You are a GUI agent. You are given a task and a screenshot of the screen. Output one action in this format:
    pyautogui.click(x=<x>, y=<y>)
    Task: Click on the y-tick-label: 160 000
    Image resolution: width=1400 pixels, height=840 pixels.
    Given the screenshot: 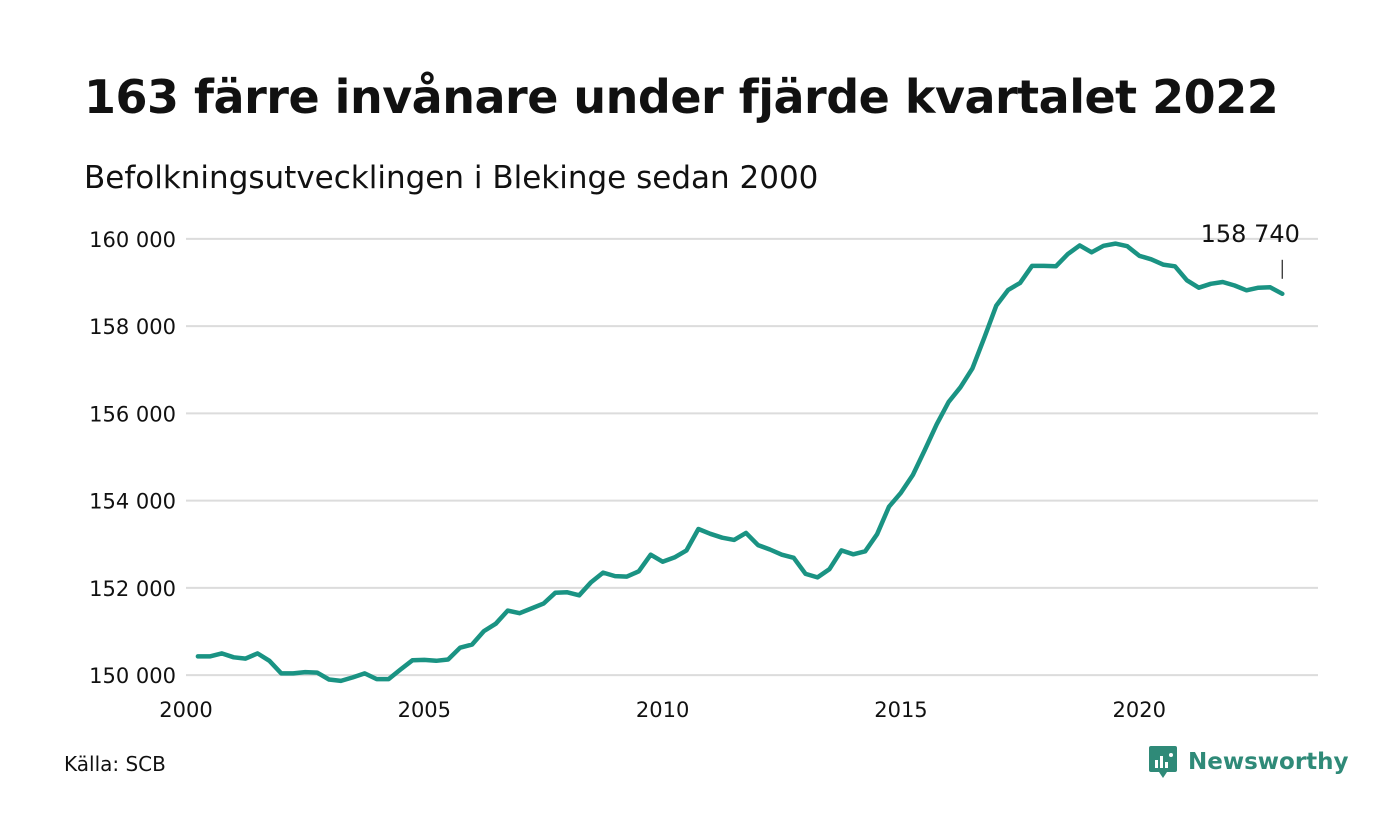 What is the action you would take?
    pyautogui.click(x=132, y=240)
    